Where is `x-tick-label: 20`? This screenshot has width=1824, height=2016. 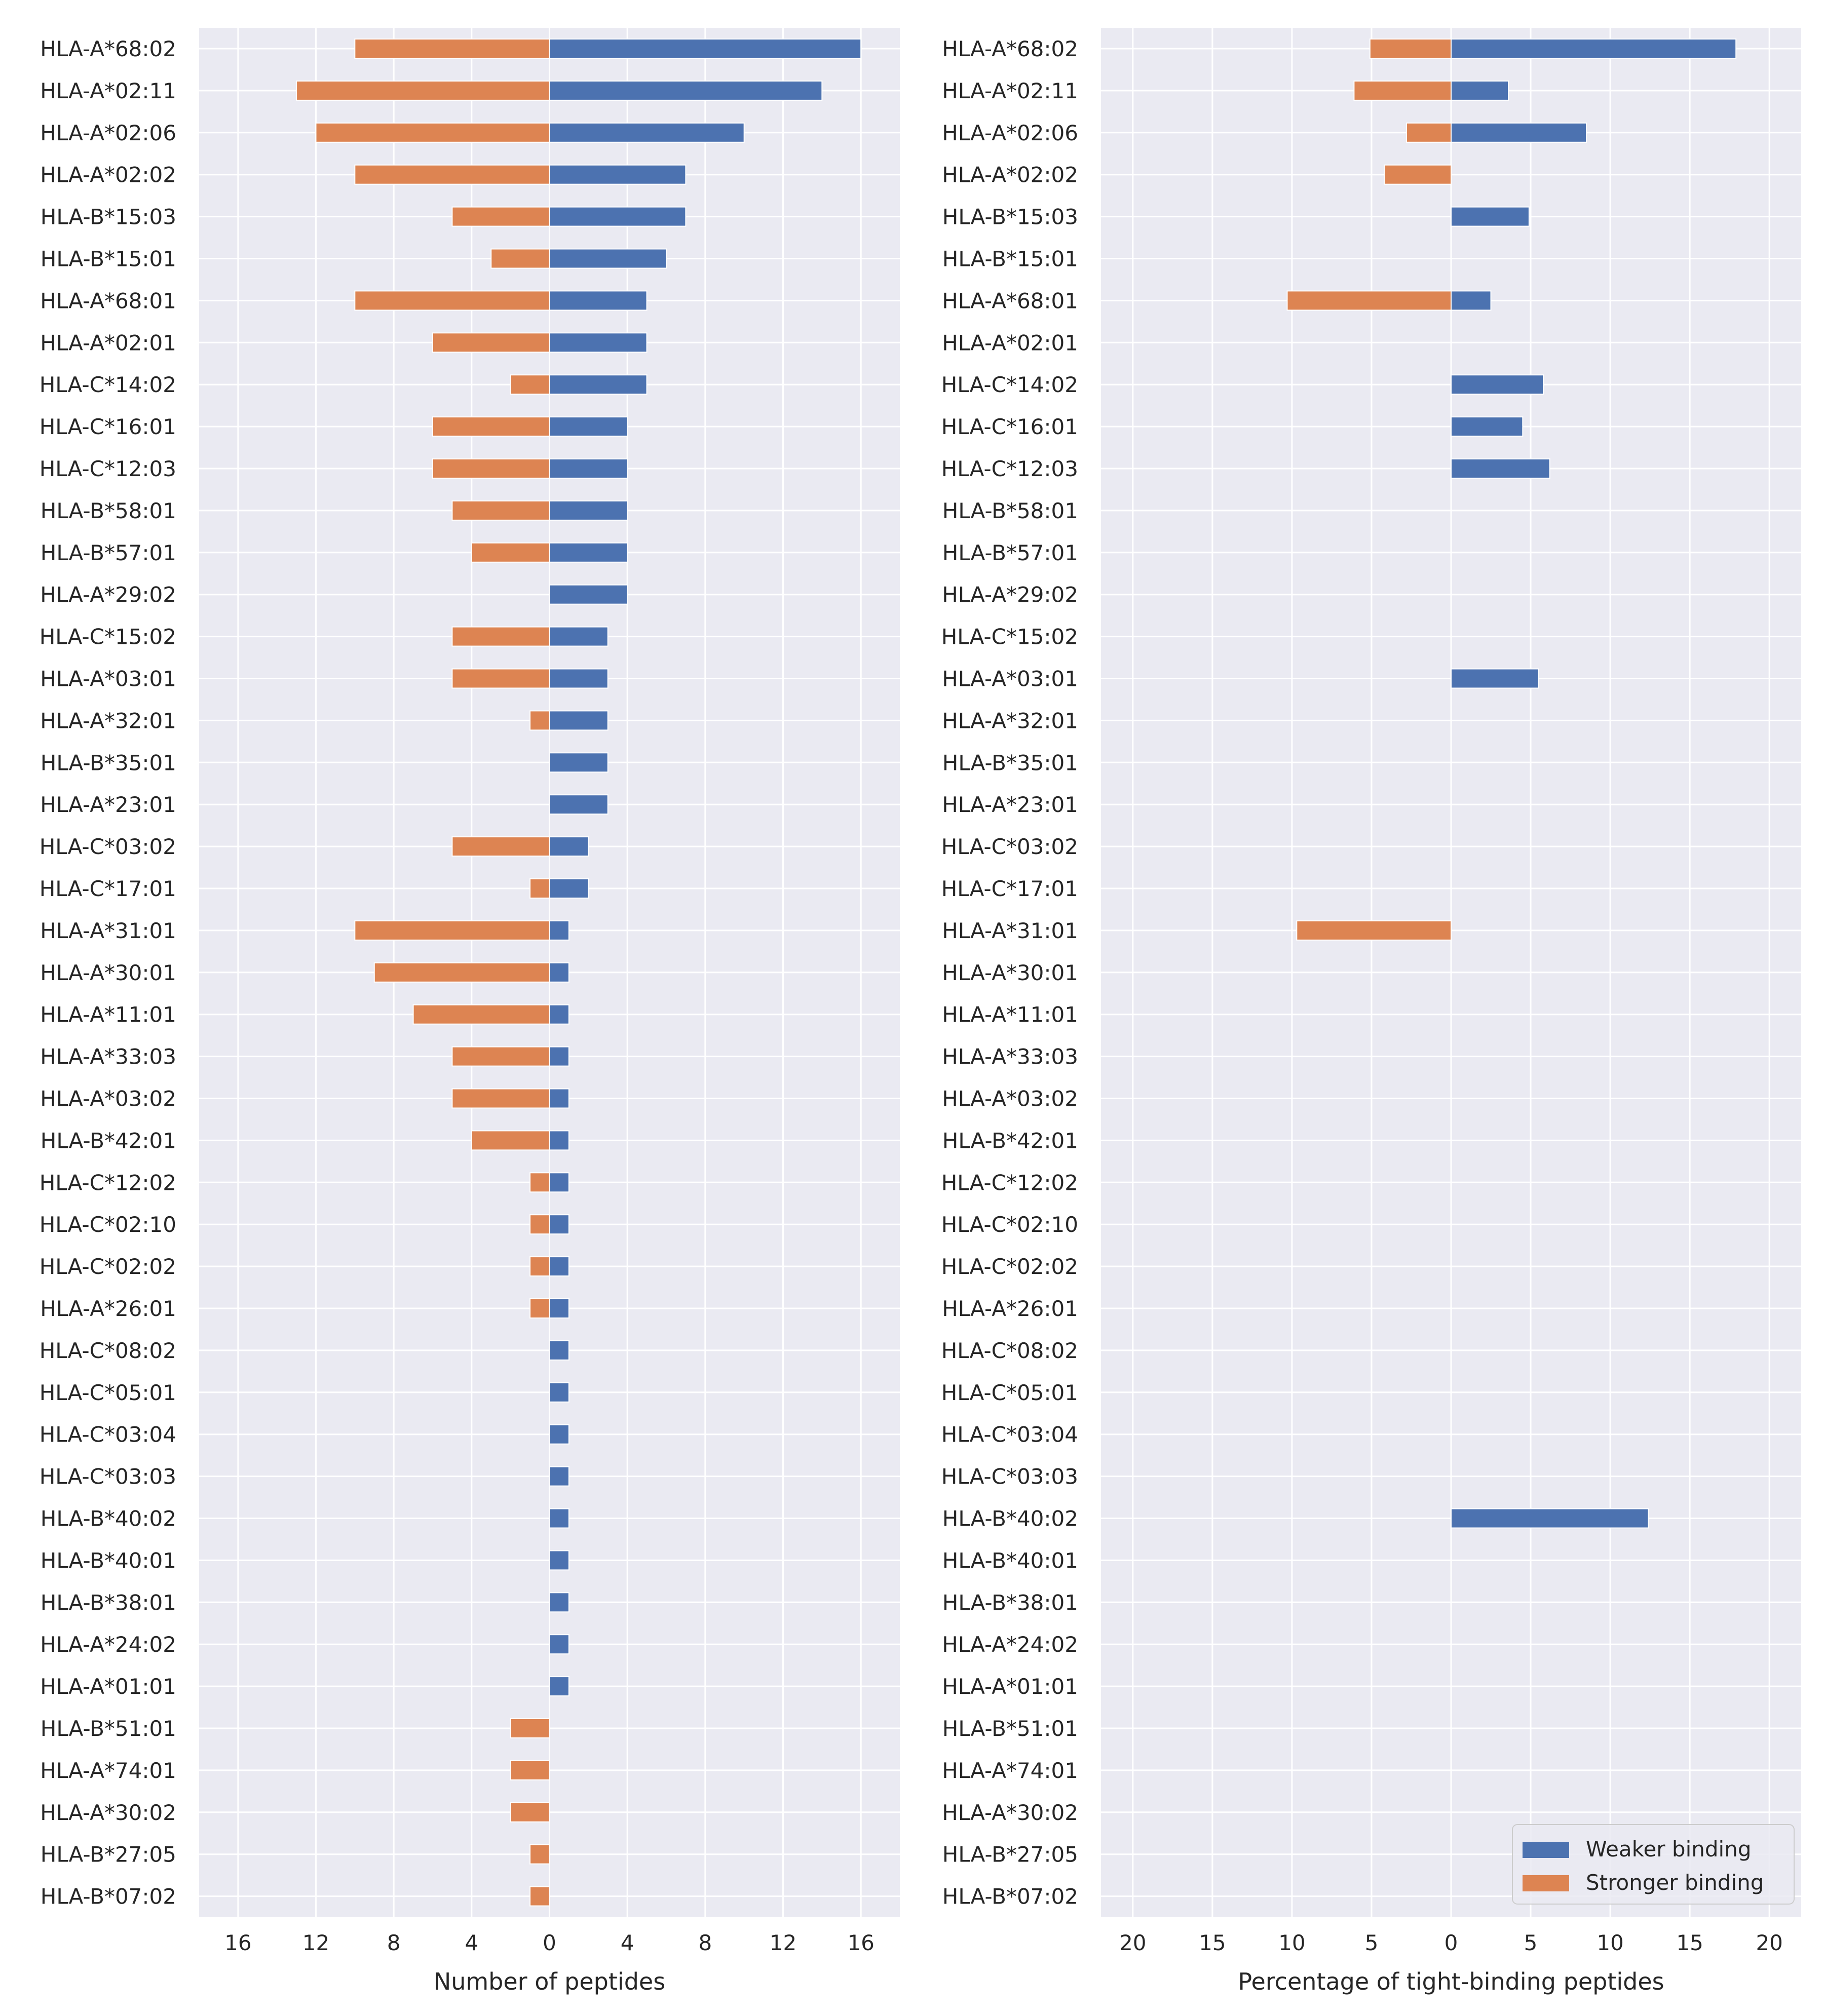 x-tick-label: 20 is located at coordinates (1132, 1942).